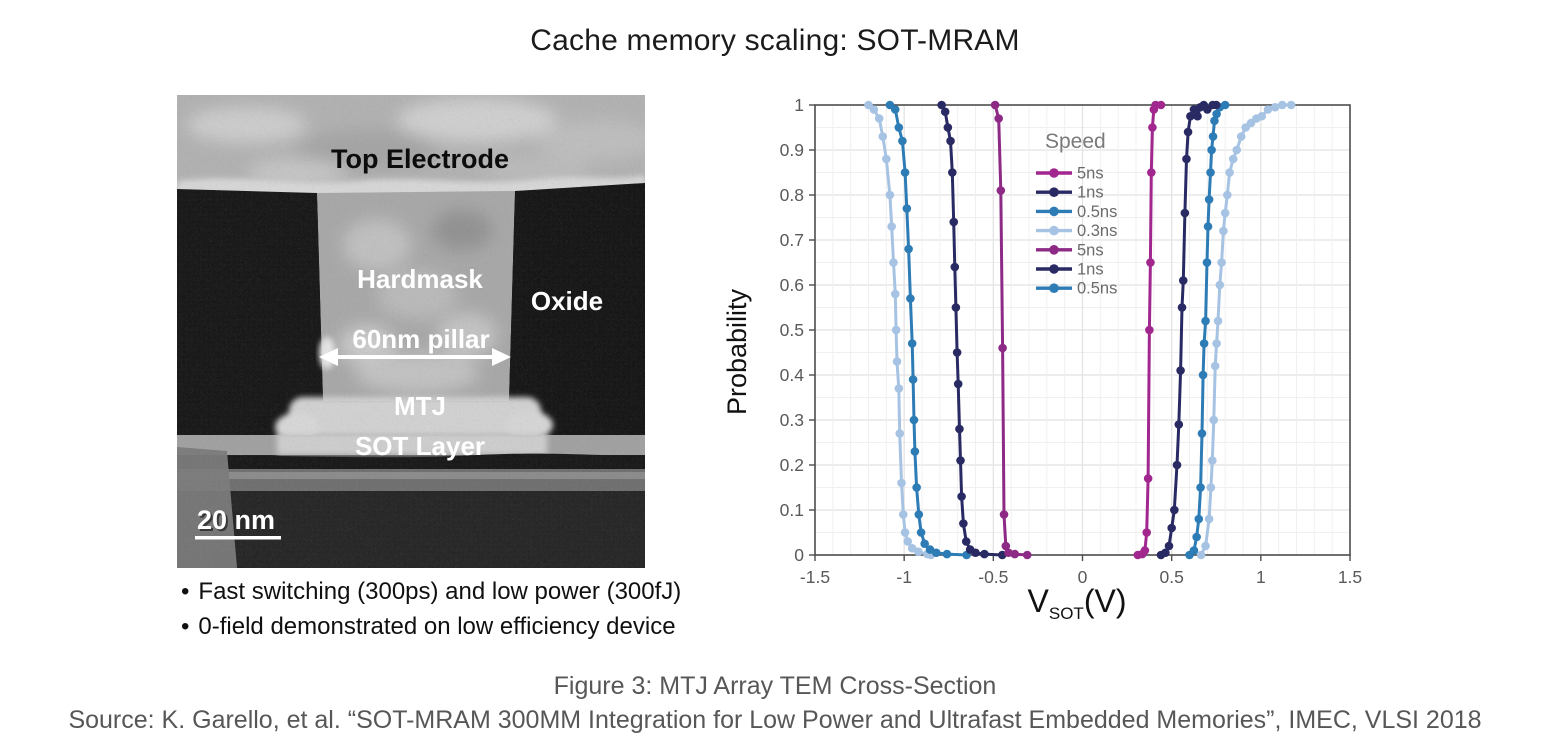 The image size is (1550, 752). What do you see at coordinates (415, 357) in the screenshot?
I see `pillar-width-arrow` at bounding box center [415, 357].